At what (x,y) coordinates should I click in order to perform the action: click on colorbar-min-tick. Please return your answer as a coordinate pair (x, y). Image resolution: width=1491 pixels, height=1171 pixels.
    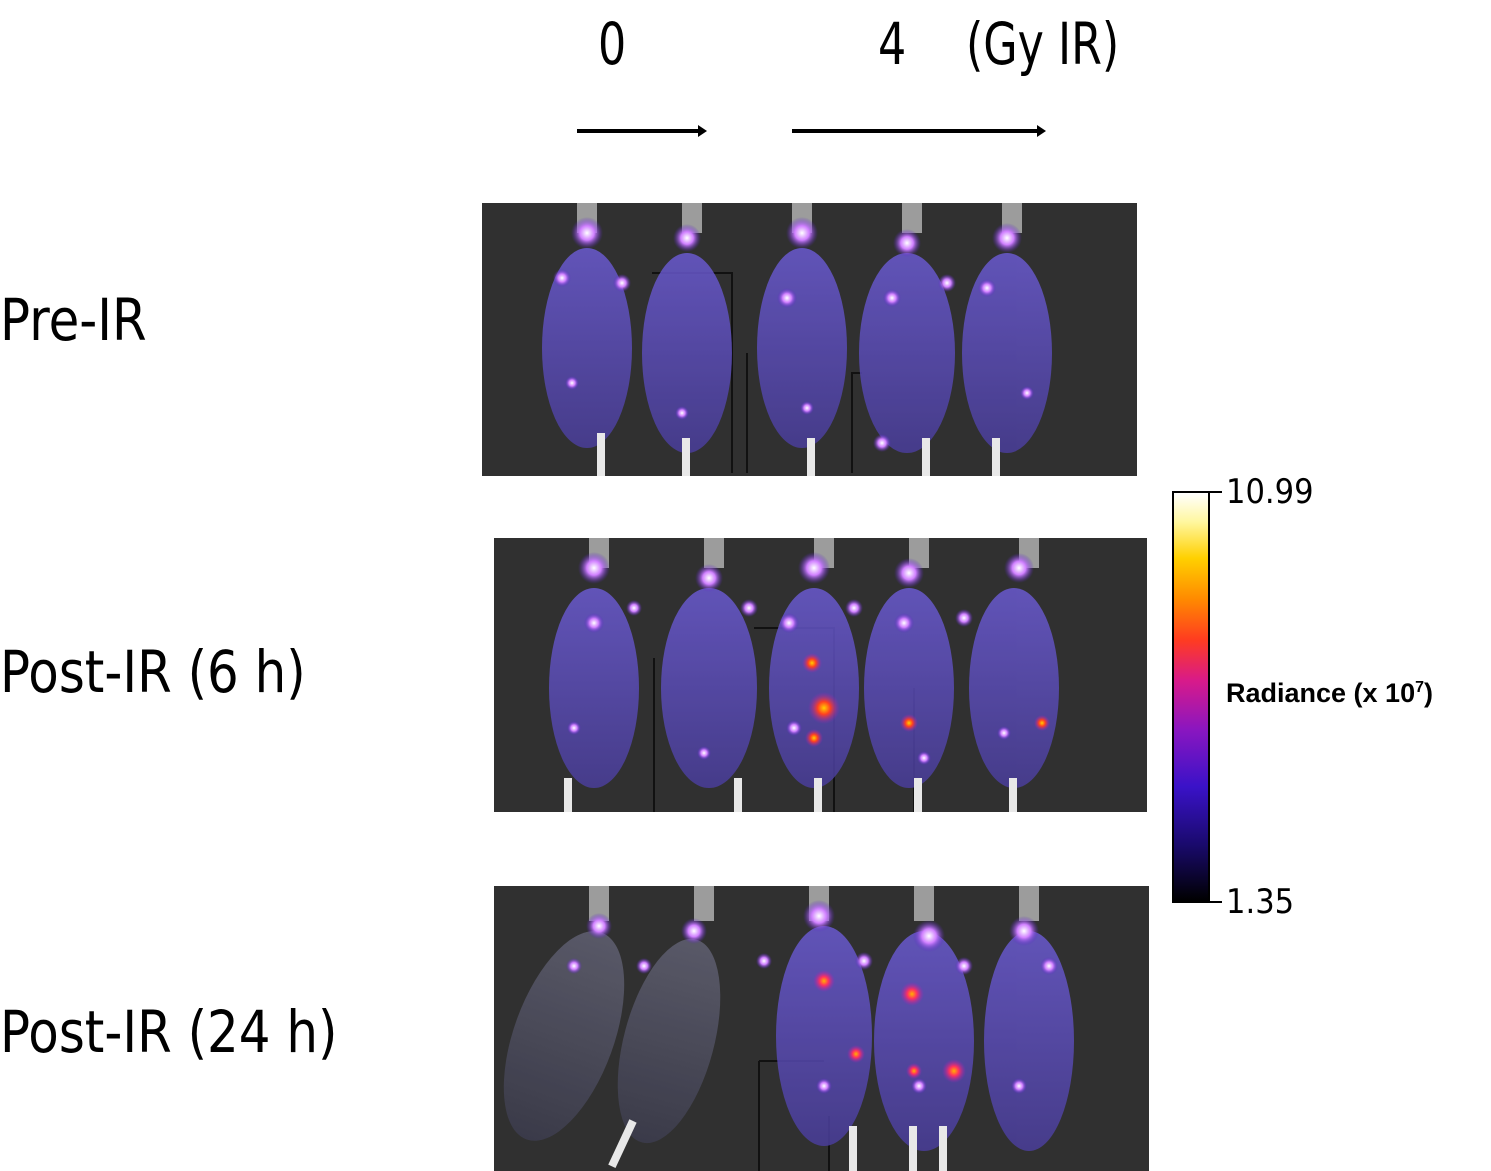
    Looking at the image, I should click on (1216, 902).